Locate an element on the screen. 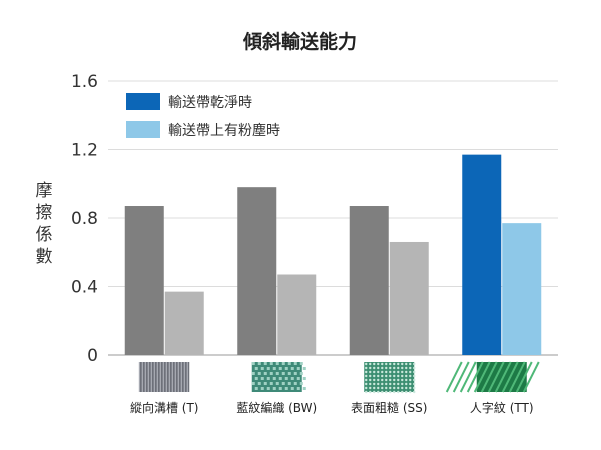  legend-label-clean: 輸送帶乾淨時 is located at coordinates (210, 103).